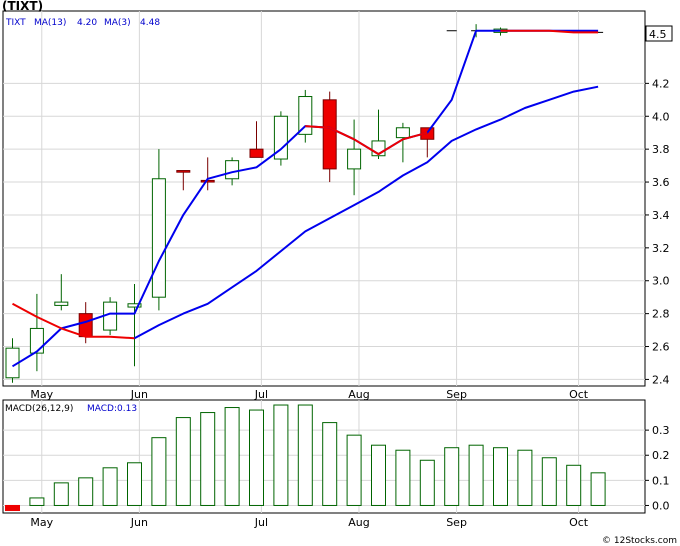 This screenshot has width=680, height=546. I want to click on last-price-tag: 4.5, so click(659, 33).